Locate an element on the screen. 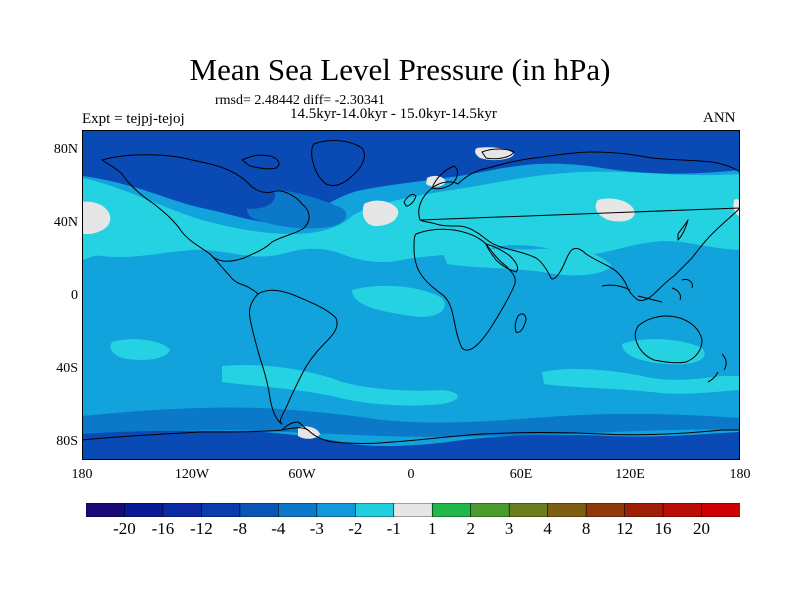 This screenshot has width=800, height=600. north-pacific-dark is located at coordinates (223, 188).